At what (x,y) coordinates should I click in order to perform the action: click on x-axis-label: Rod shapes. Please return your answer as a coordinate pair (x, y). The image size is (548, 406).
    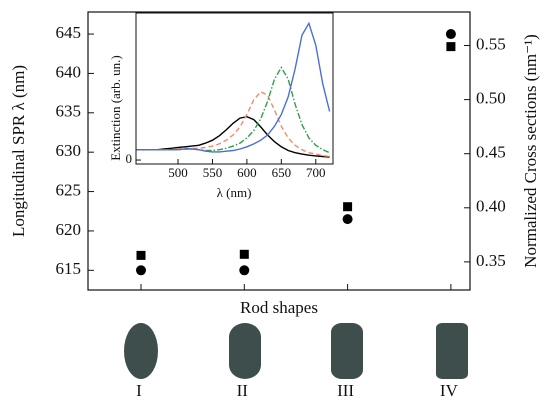
    Looking at the image, I should click on (279, 307).